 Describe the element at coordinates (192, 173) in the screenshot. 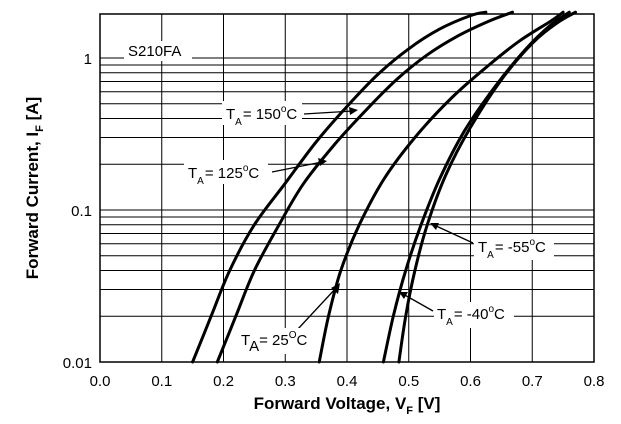

I see `label-125c-pre: T` at that location.